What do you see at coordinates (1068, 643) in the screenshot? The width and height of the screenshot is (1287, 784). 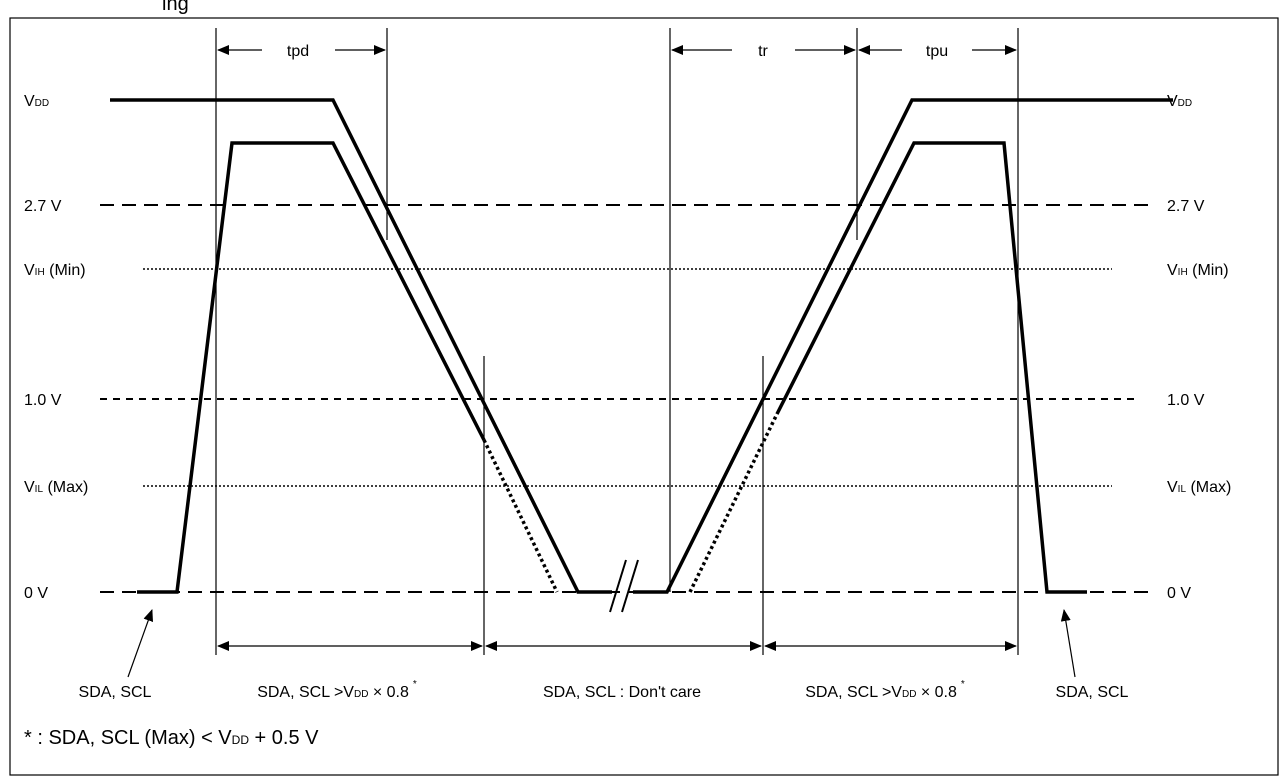 I see `pointer-arrow-right` at bounding box center [1068, 643].